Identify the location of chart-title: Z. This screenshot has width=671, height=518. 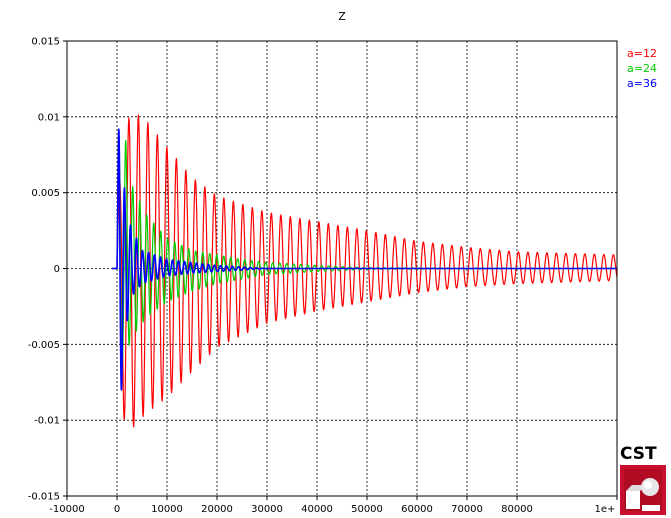
(342, 16).